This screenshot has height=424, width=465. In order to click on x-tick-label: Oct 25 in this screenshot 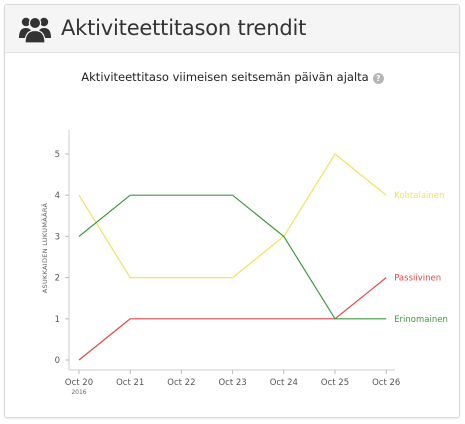, I will do `click(335, 383)`.